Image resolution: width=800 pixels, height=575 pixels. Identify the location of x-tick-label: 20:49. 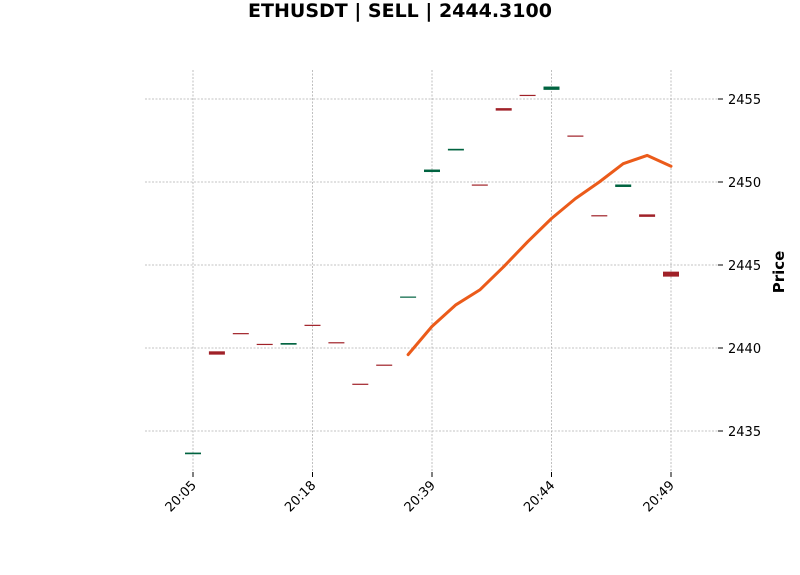
(659, 496).